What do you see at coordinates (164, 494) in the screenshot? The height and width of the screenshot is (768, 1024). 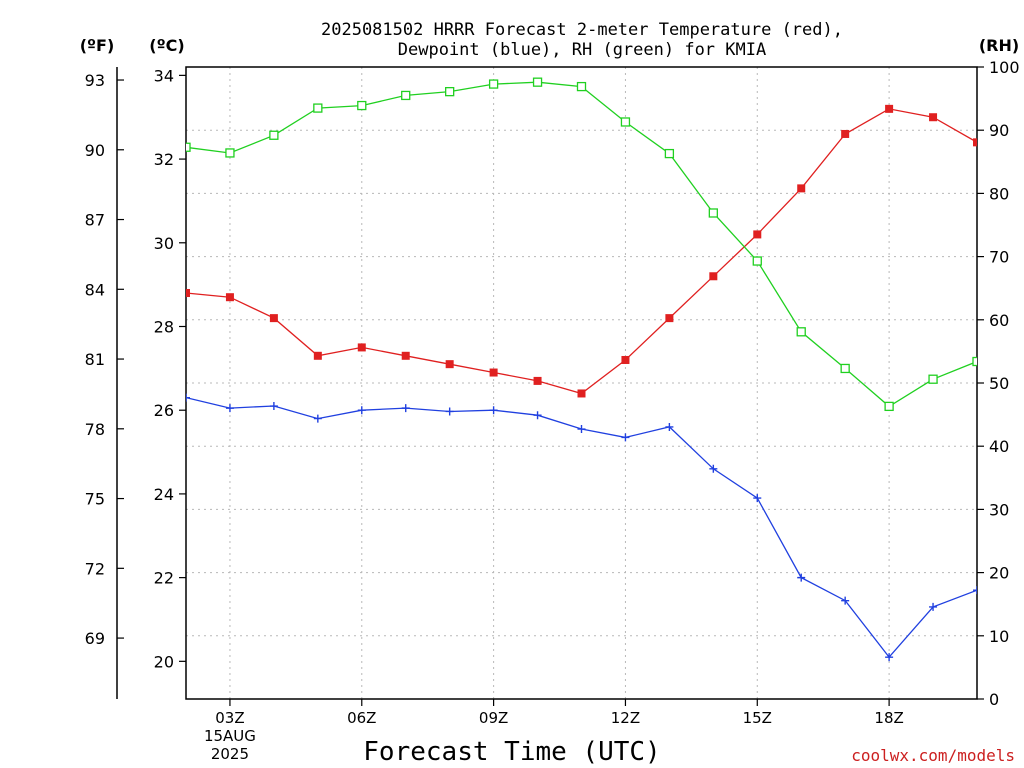 I see `celsius-tick-label: 24` at bounding box center [164, 494].